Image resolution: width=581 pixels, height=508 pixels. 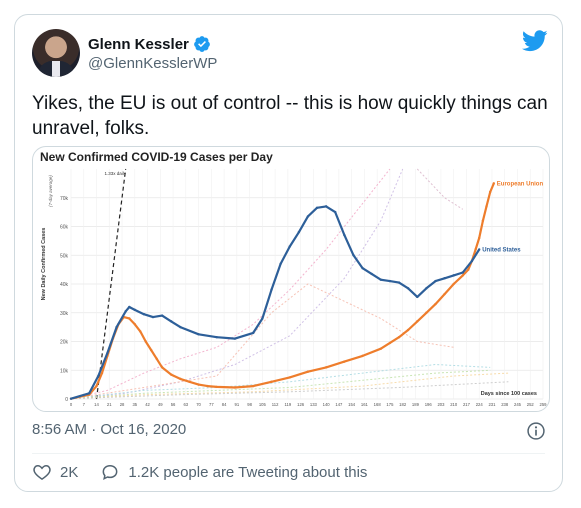 What do you see at coordinates (288, 404) in the screenshot?
I see `x-tick-label: 119` at bounding box center [288, 404].